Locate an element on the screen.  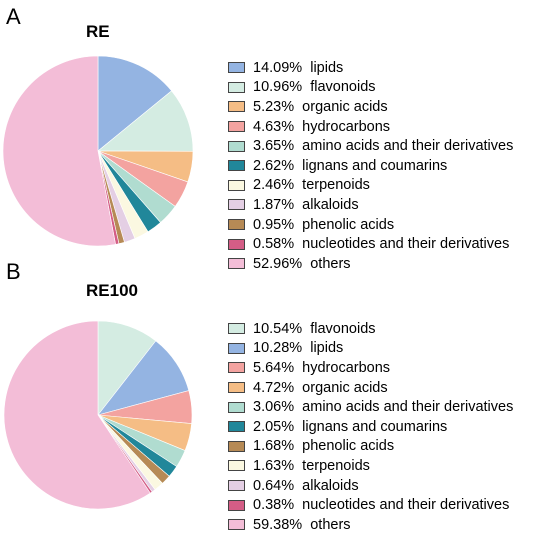
legend-a-item-nucleotides-and-their-derivatives: 0.58% nucleotides and their derivatives is located at coordinates (370, 244).